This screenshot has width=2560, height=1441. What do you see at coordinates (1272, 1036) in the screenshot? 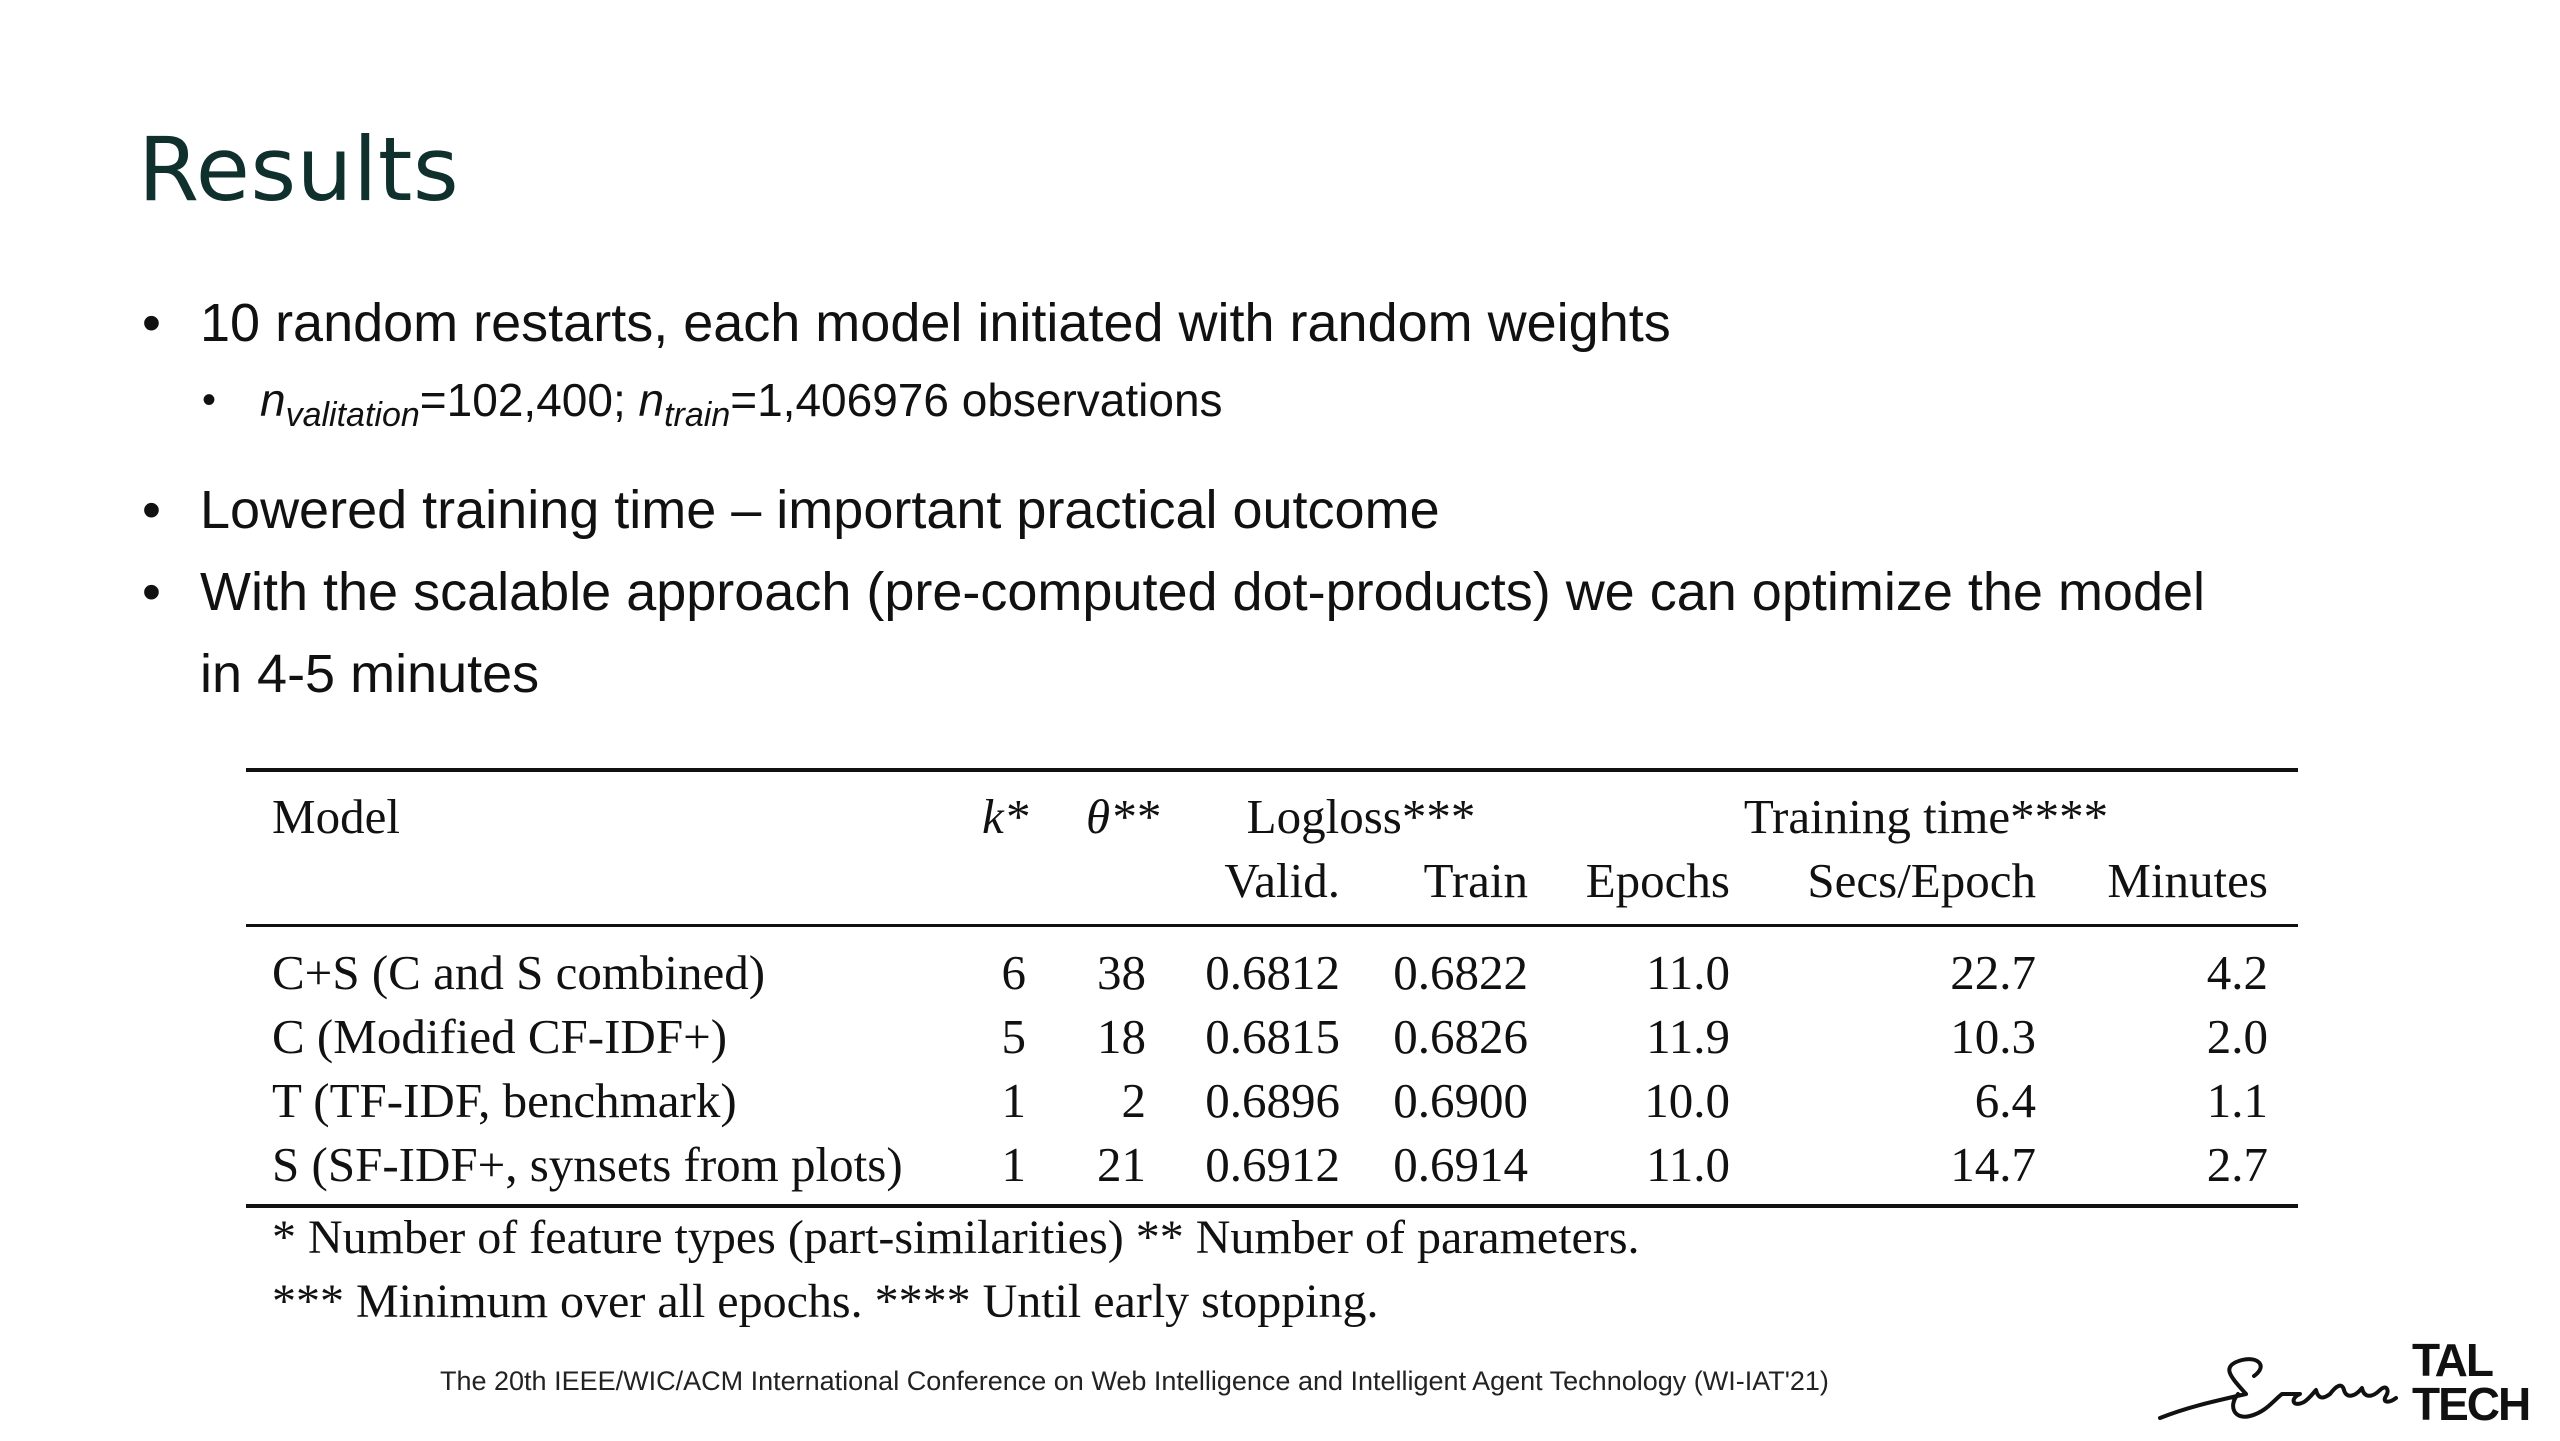
I see `cell-valid: 0.6815` at bounding box center [1272, 1036].